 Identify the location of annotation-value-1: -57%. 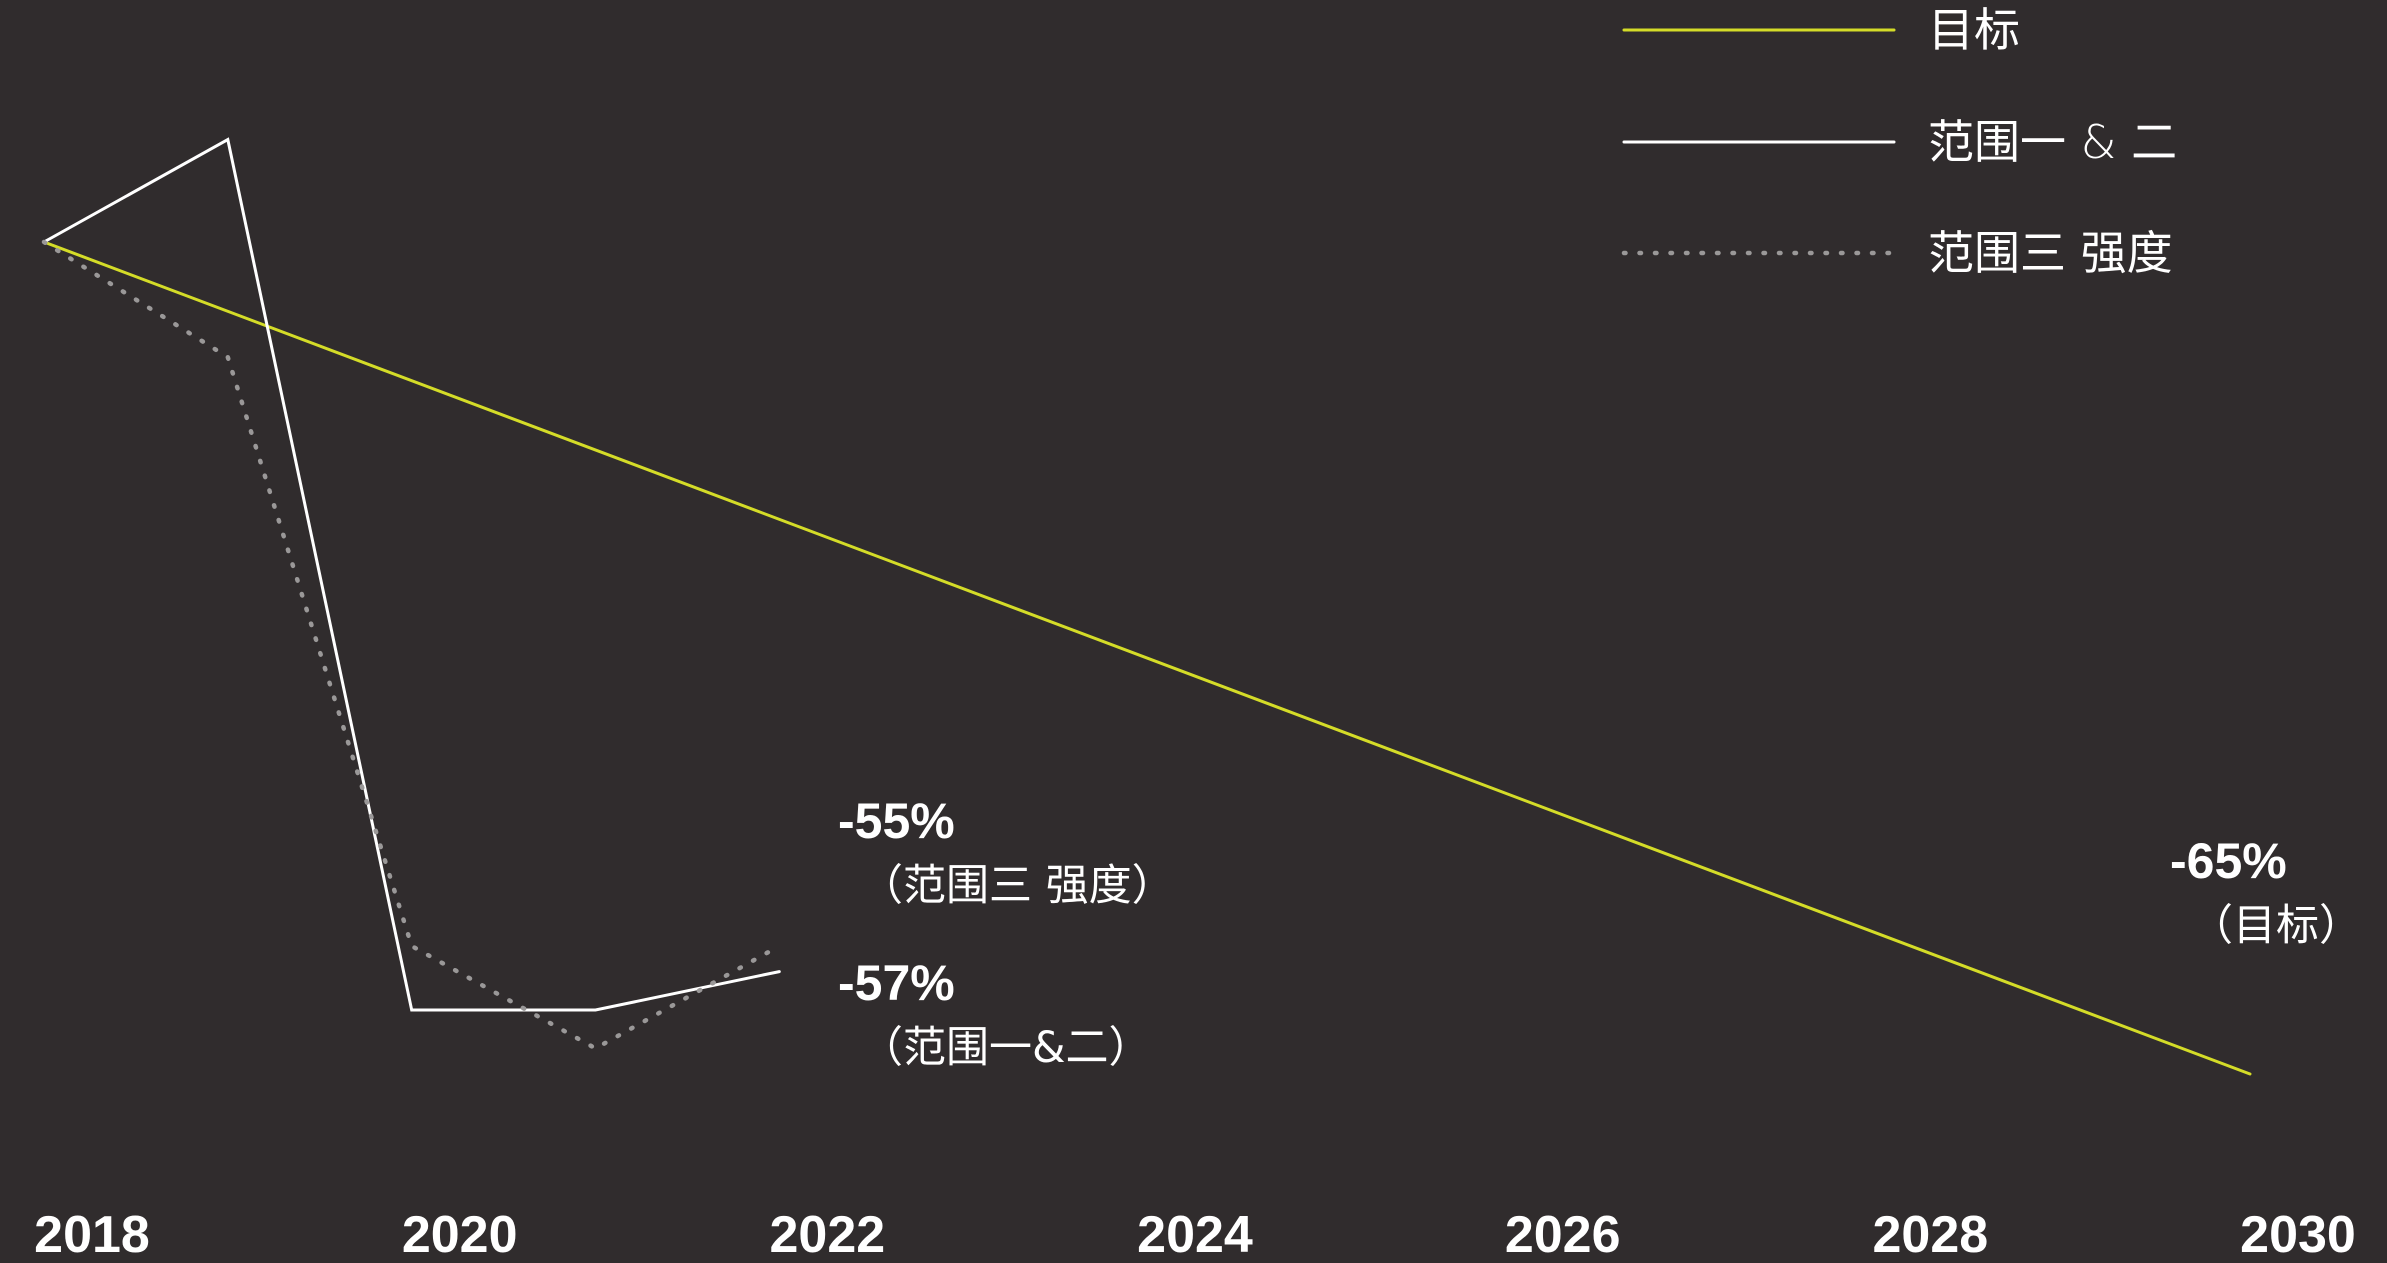
(896, 983).